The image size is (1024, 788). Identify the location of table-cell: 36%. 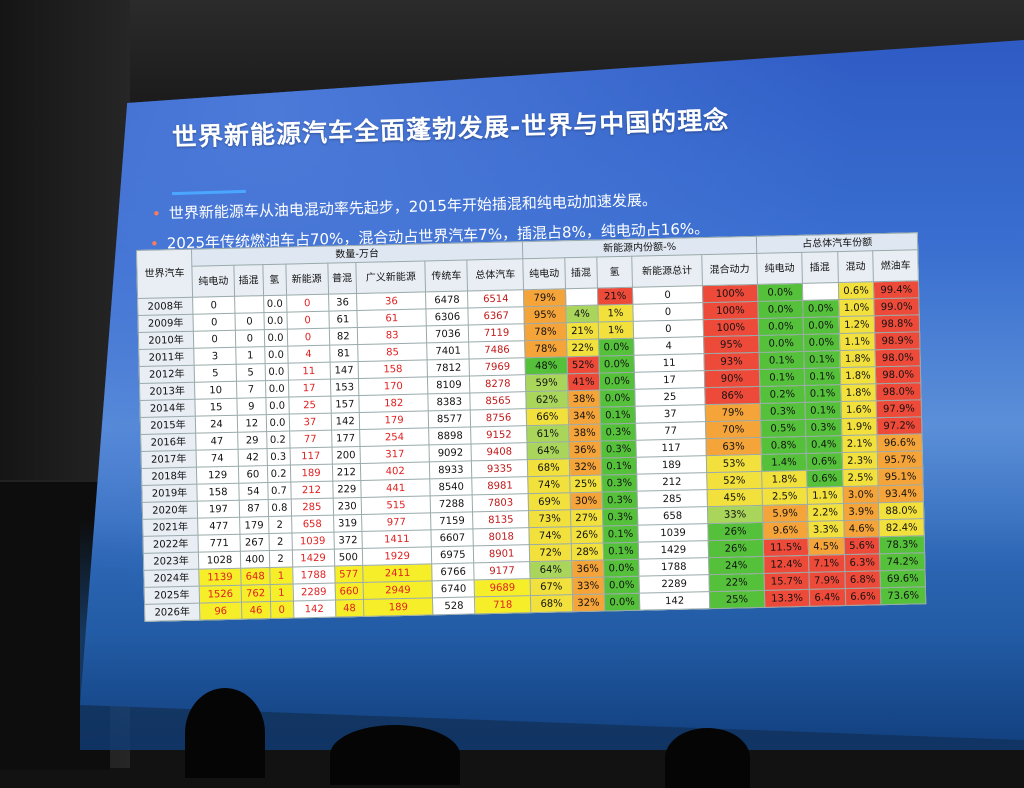
(584, 450).